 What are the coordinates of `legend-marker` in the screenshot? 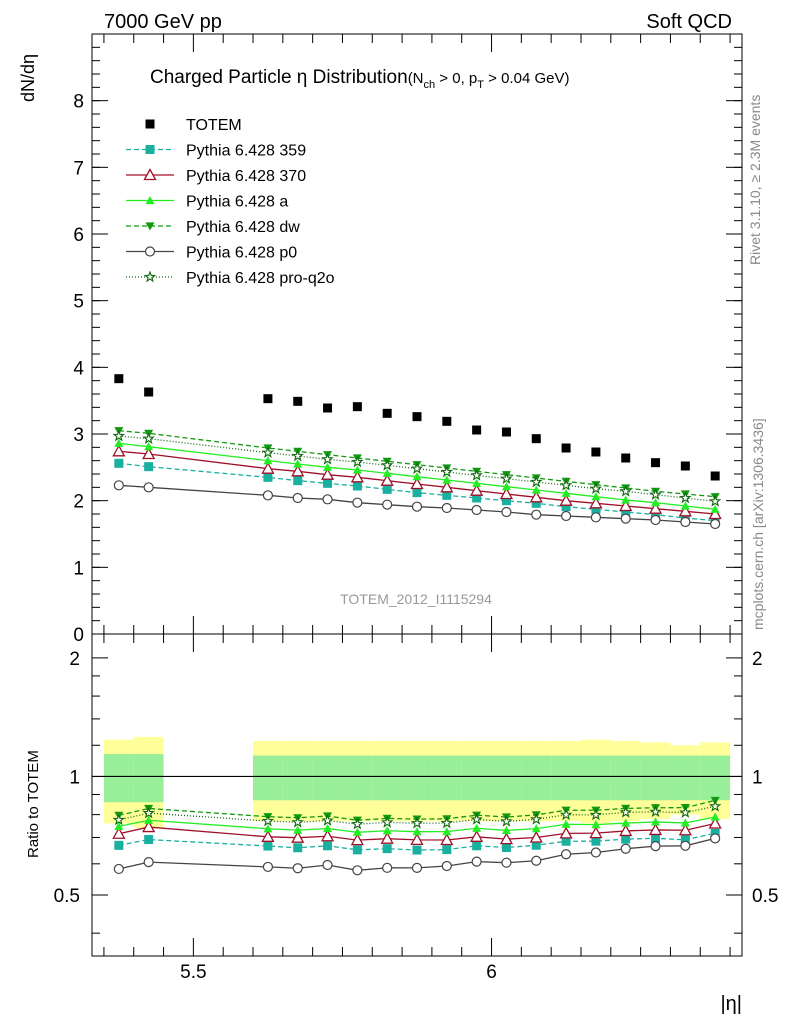 It's located at (150, 200).